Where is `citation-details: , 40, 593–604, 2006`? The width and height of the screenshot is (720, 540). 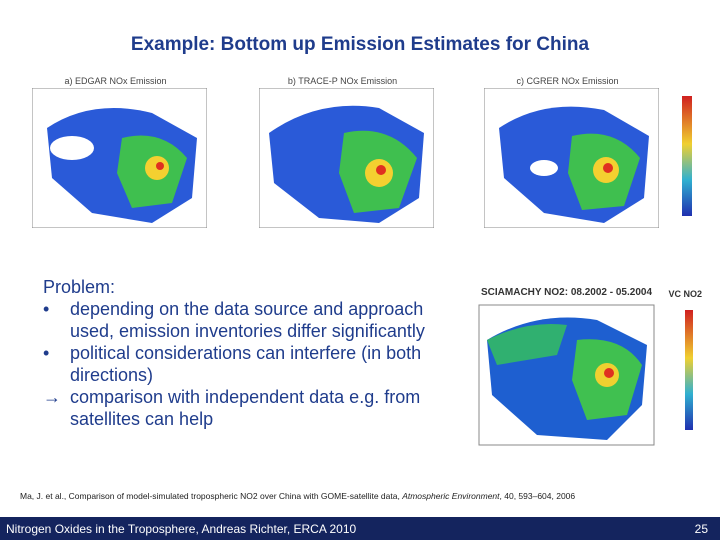 citation-details: , 40, 593–604, 2006 is located at coordinates (537, 496).